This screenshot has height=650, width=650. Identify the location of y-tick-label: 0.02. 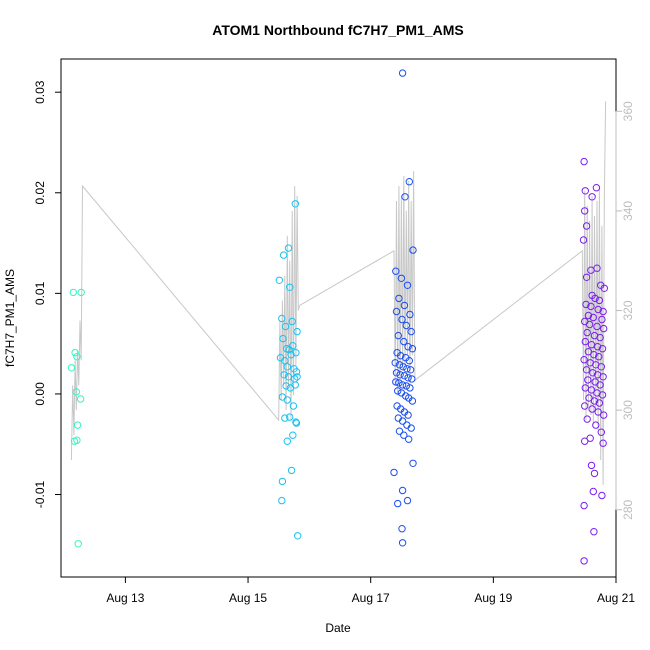
(40, 193).